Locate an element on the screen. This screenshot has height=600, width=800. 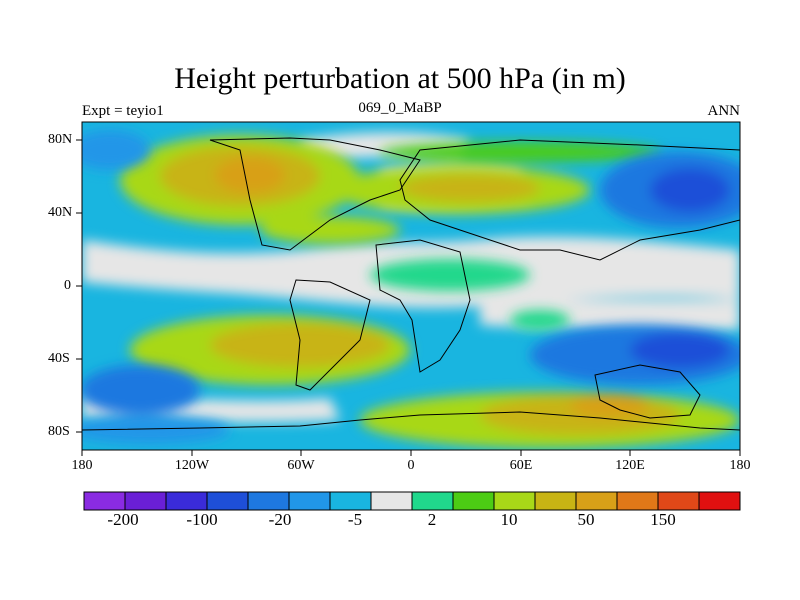
eurasia-outline is located at coordinates (569, 200).